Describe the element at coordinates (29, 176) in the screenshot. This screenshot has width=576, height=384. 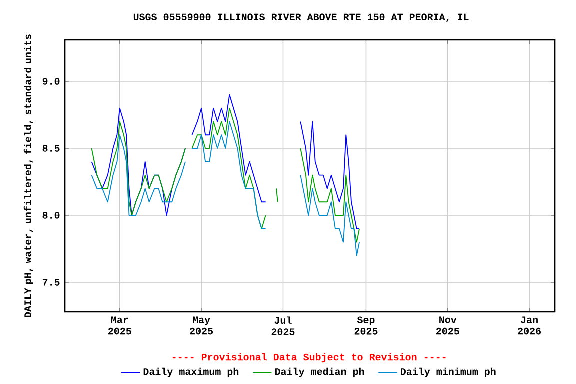
I see `y-axis-title: DAILY pH, water, unfiltered, field, standard units` at that location.